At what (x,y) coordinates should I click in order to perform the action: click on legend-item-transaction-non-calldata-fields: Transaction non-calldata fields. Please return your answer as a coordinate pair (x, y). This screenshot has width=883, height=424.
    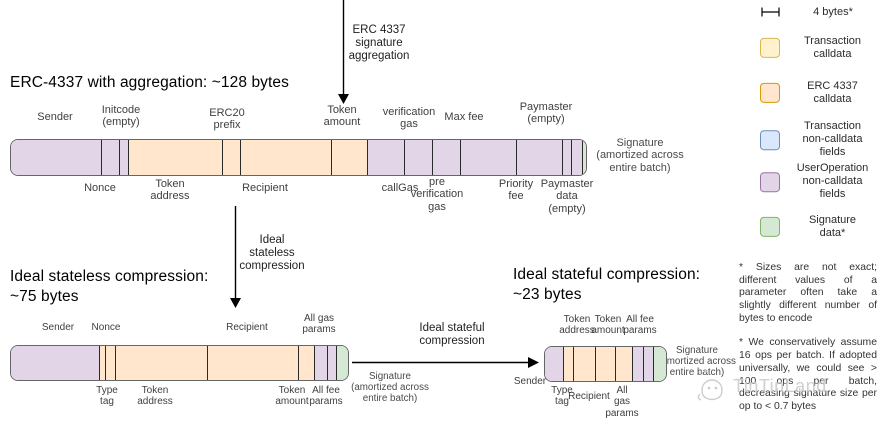
    Looking at the image, I should click on (819, 140).